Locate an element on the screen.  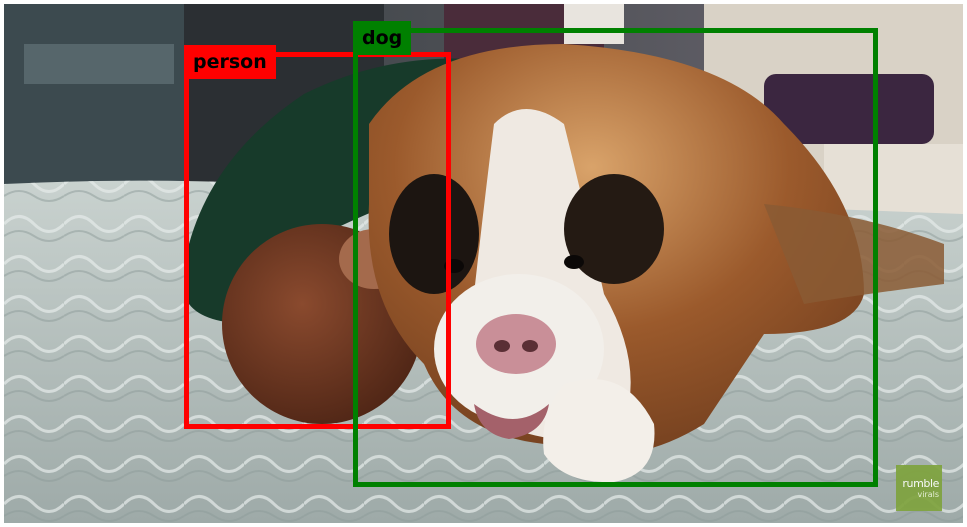
dog-label-text: dog is located at coordinates (382, 38).